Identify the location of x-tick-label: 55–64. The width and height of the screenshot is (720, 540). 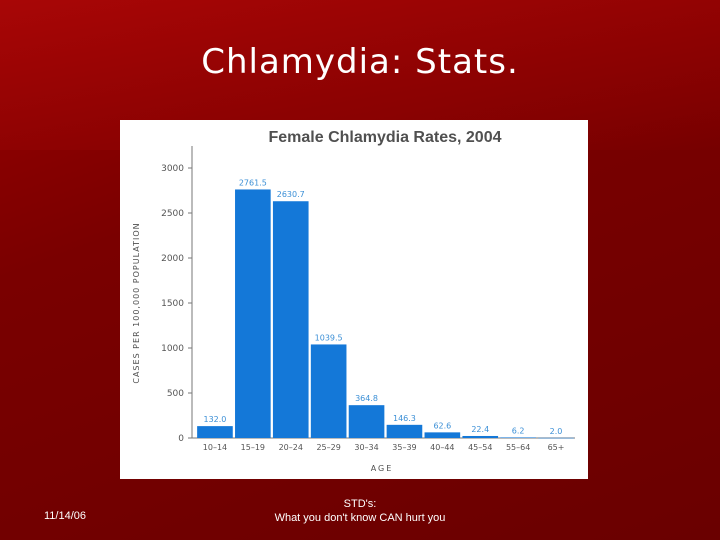
(518, 447).